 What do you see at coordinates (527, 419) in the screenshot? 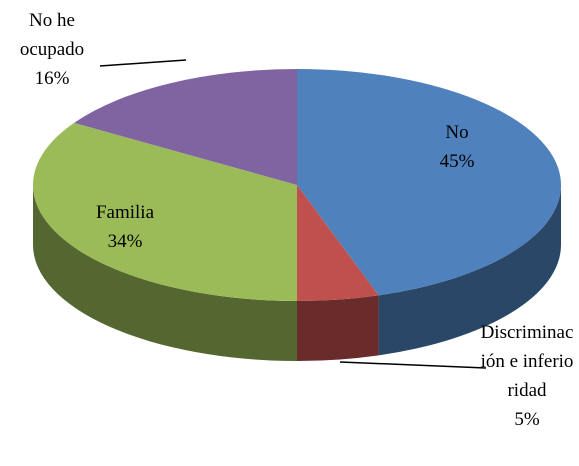
I see `value-label: 5%` at bounding box center [527, 419].